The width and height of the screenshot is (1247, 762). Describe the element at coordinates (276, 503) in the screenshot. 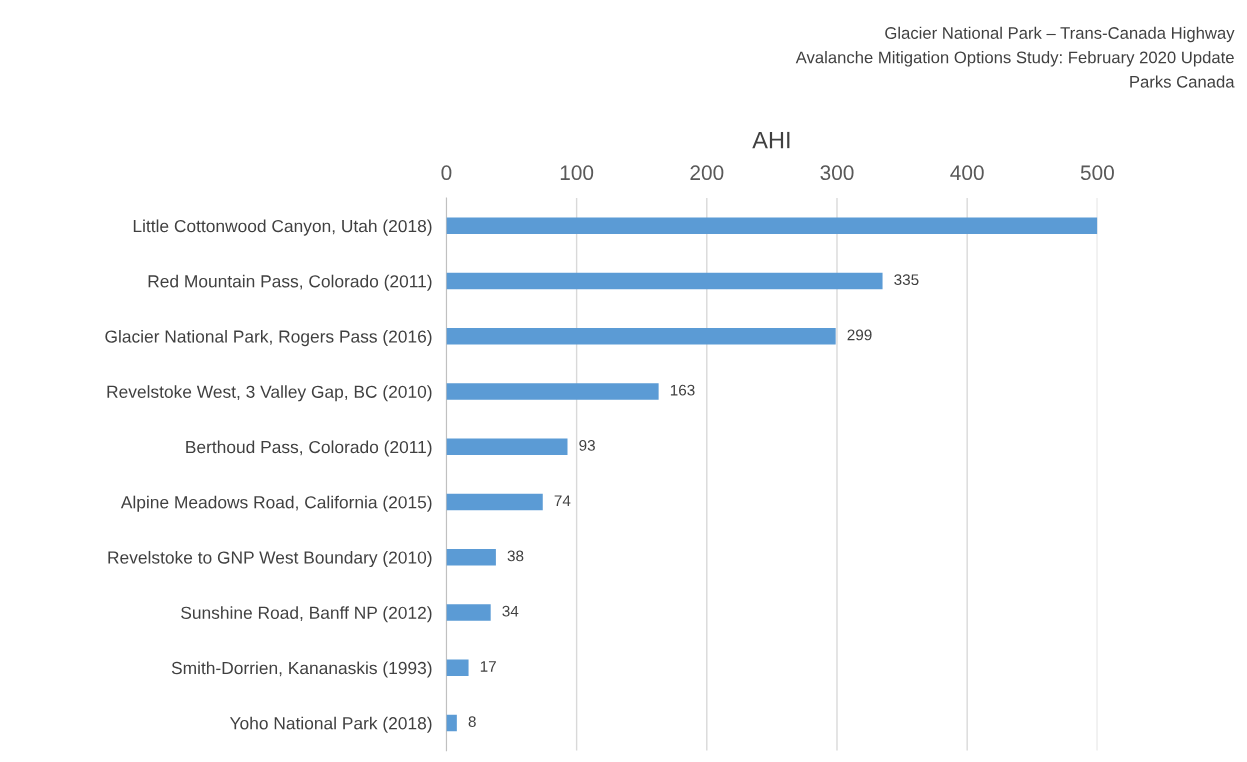

I see `y-tick-label: Alpine Meadows Road, California (2015)` at that location.